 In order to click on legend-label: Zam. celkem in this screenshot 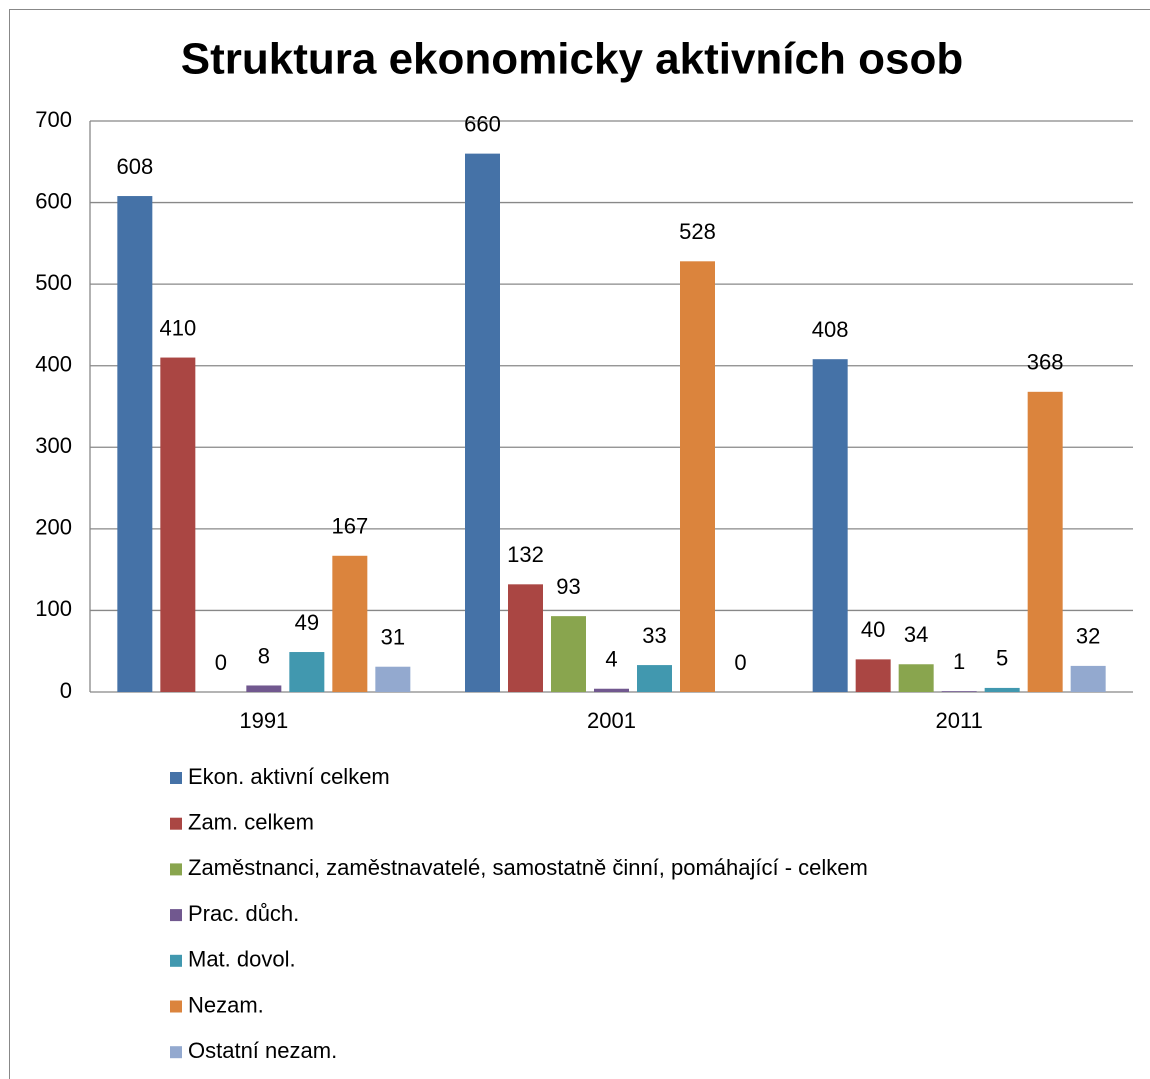, I will do `click(251, 822)`.